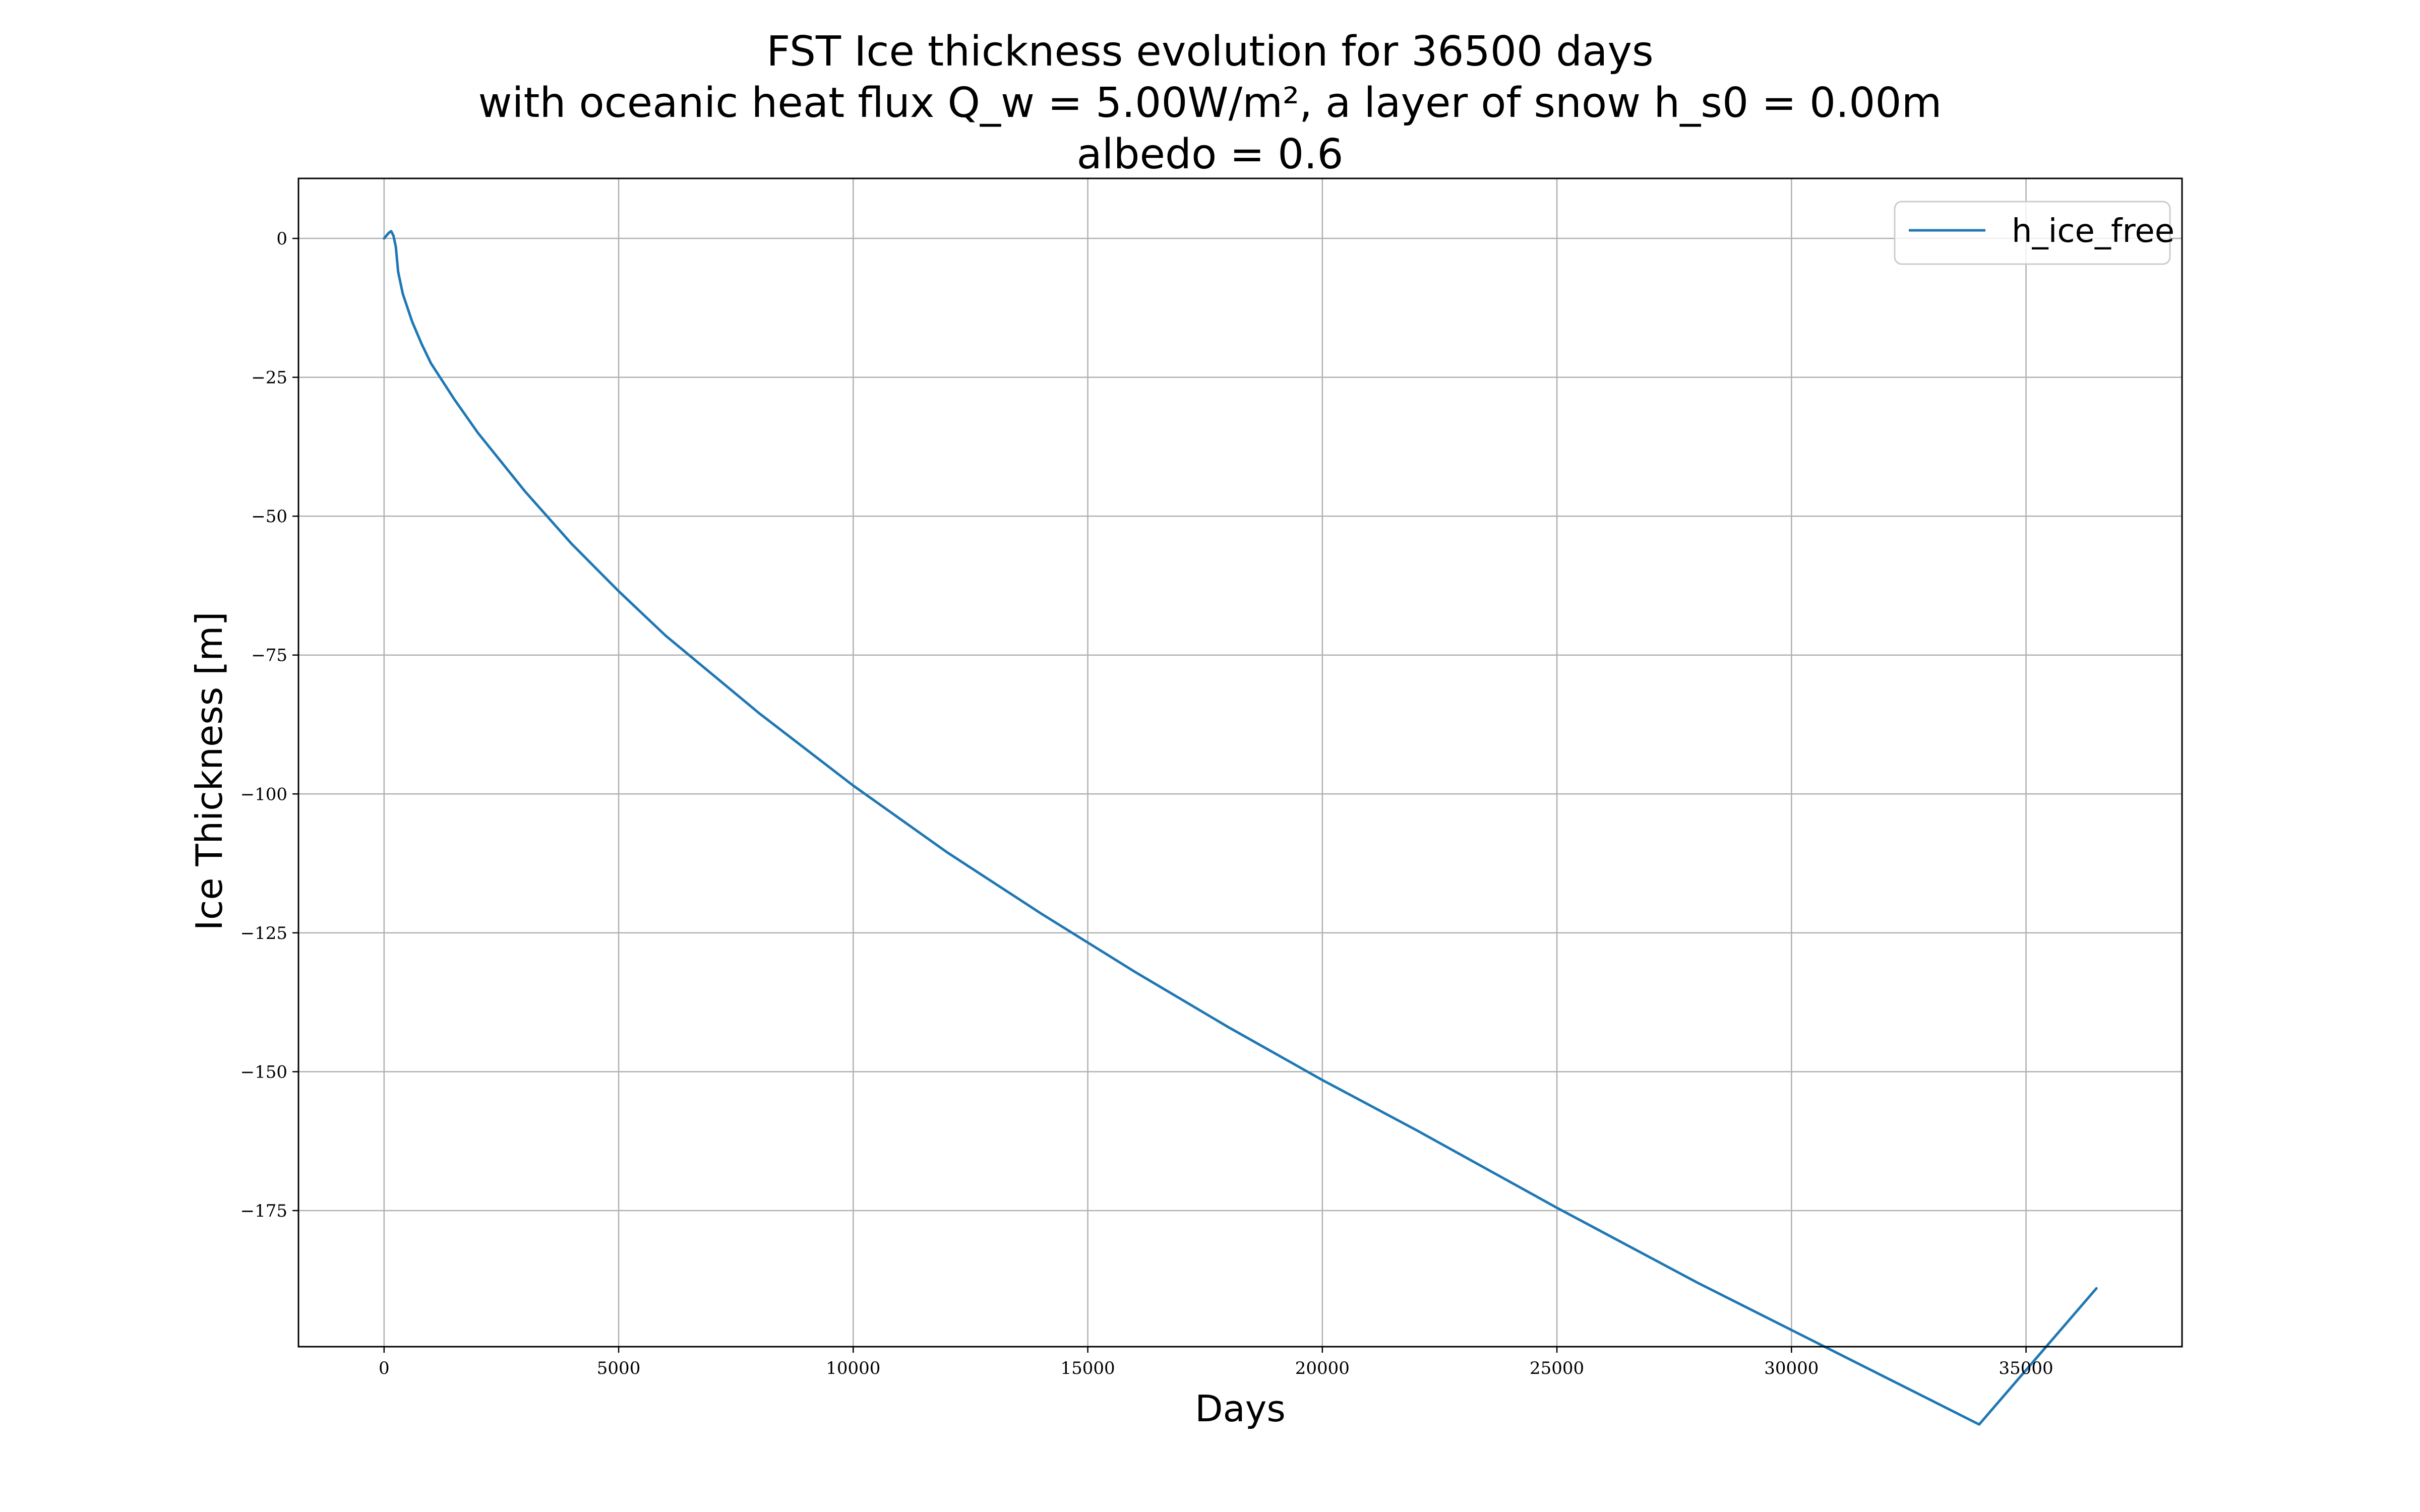 The height and width of the screenshot is (1512, 2420). Describe the element at coordinates (263, 1072) in the screenshot. I see `y-tick-label: −150` at that location.